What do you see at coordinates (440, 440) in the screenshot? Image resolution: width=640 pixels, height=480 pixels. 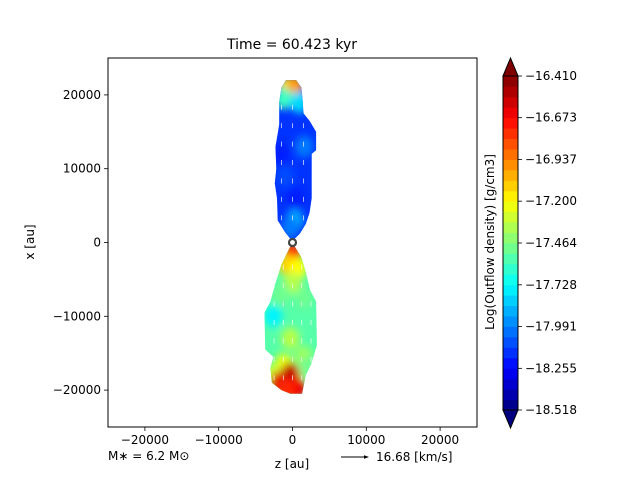 I see `x-tick-label: 20000` at bounding box center [440, 440].